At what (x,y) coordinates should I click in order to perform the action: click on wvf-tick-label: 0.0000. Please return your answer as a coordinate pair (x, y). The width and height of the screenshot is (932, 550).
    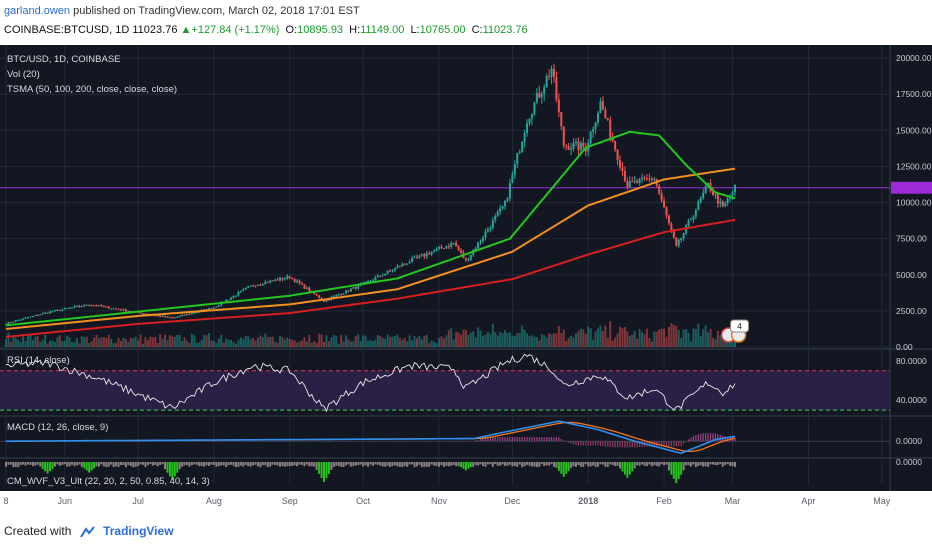
    Looking at the image, I should click on (909, 462).